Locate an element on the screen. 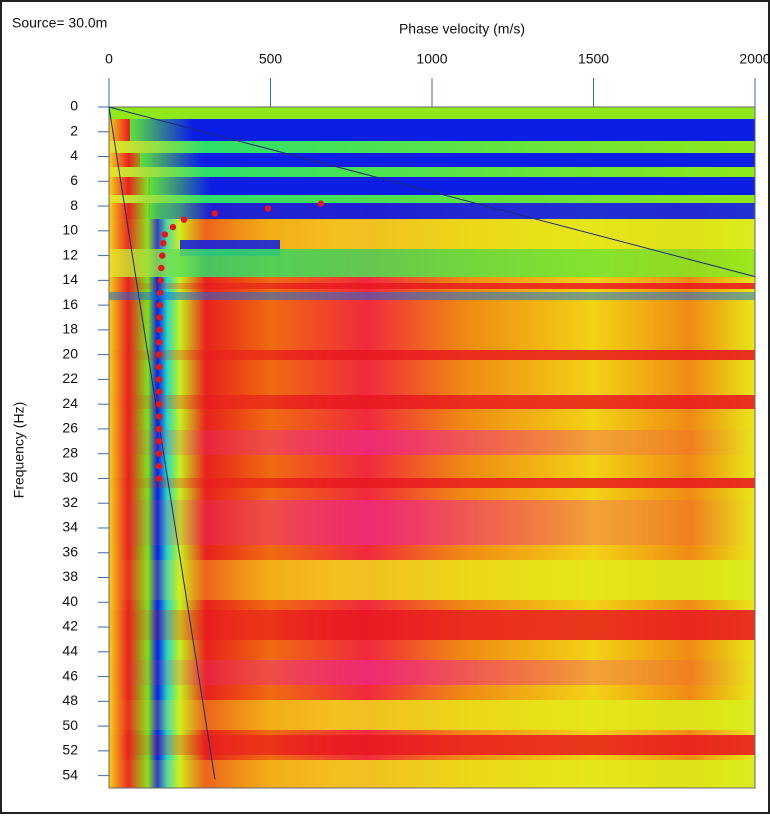 The width and height of the screenshot is (770, 819). y-tick-label: 6 is located at coordinates (74, 180).